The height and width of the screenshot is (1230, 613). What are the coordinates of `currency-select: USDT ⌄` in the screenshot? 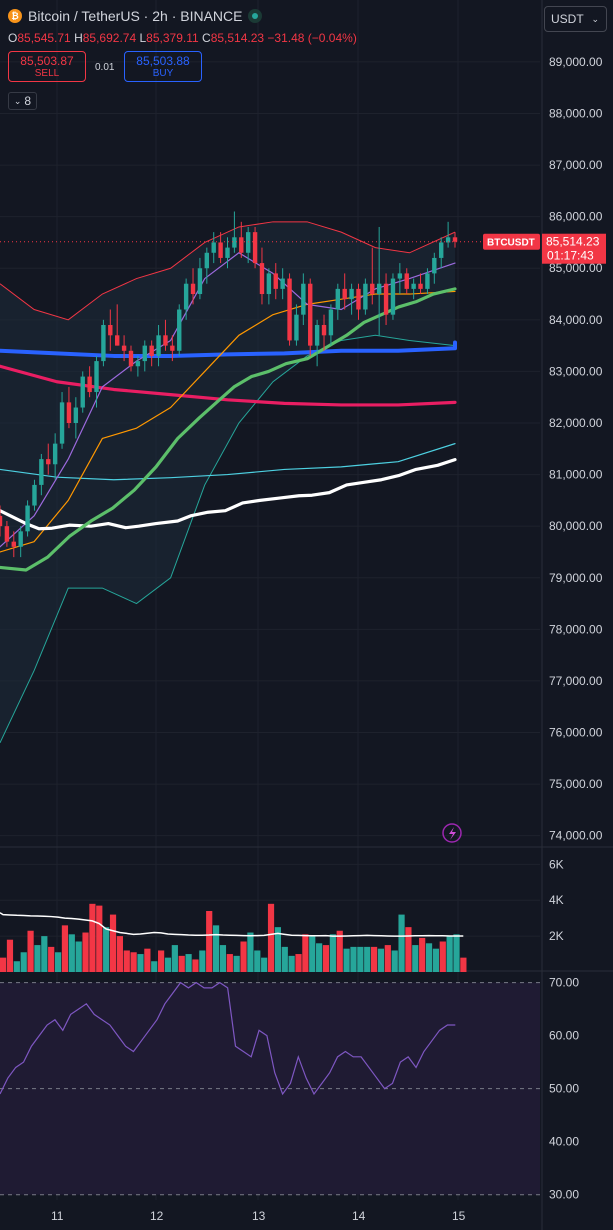 It's located at (575, 19).